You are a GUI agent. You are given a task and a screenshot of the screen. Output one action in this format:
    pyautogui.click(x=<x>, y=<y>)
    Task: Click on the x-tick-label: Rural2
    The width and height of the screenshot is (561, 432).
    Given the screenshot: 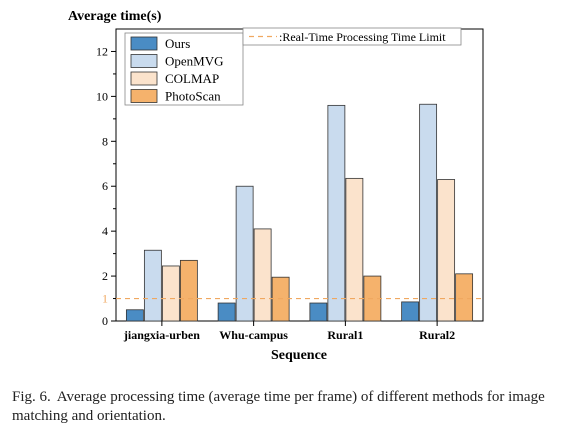 What is the action you would take?
    pyautogui.click(x=437, y=335)
    